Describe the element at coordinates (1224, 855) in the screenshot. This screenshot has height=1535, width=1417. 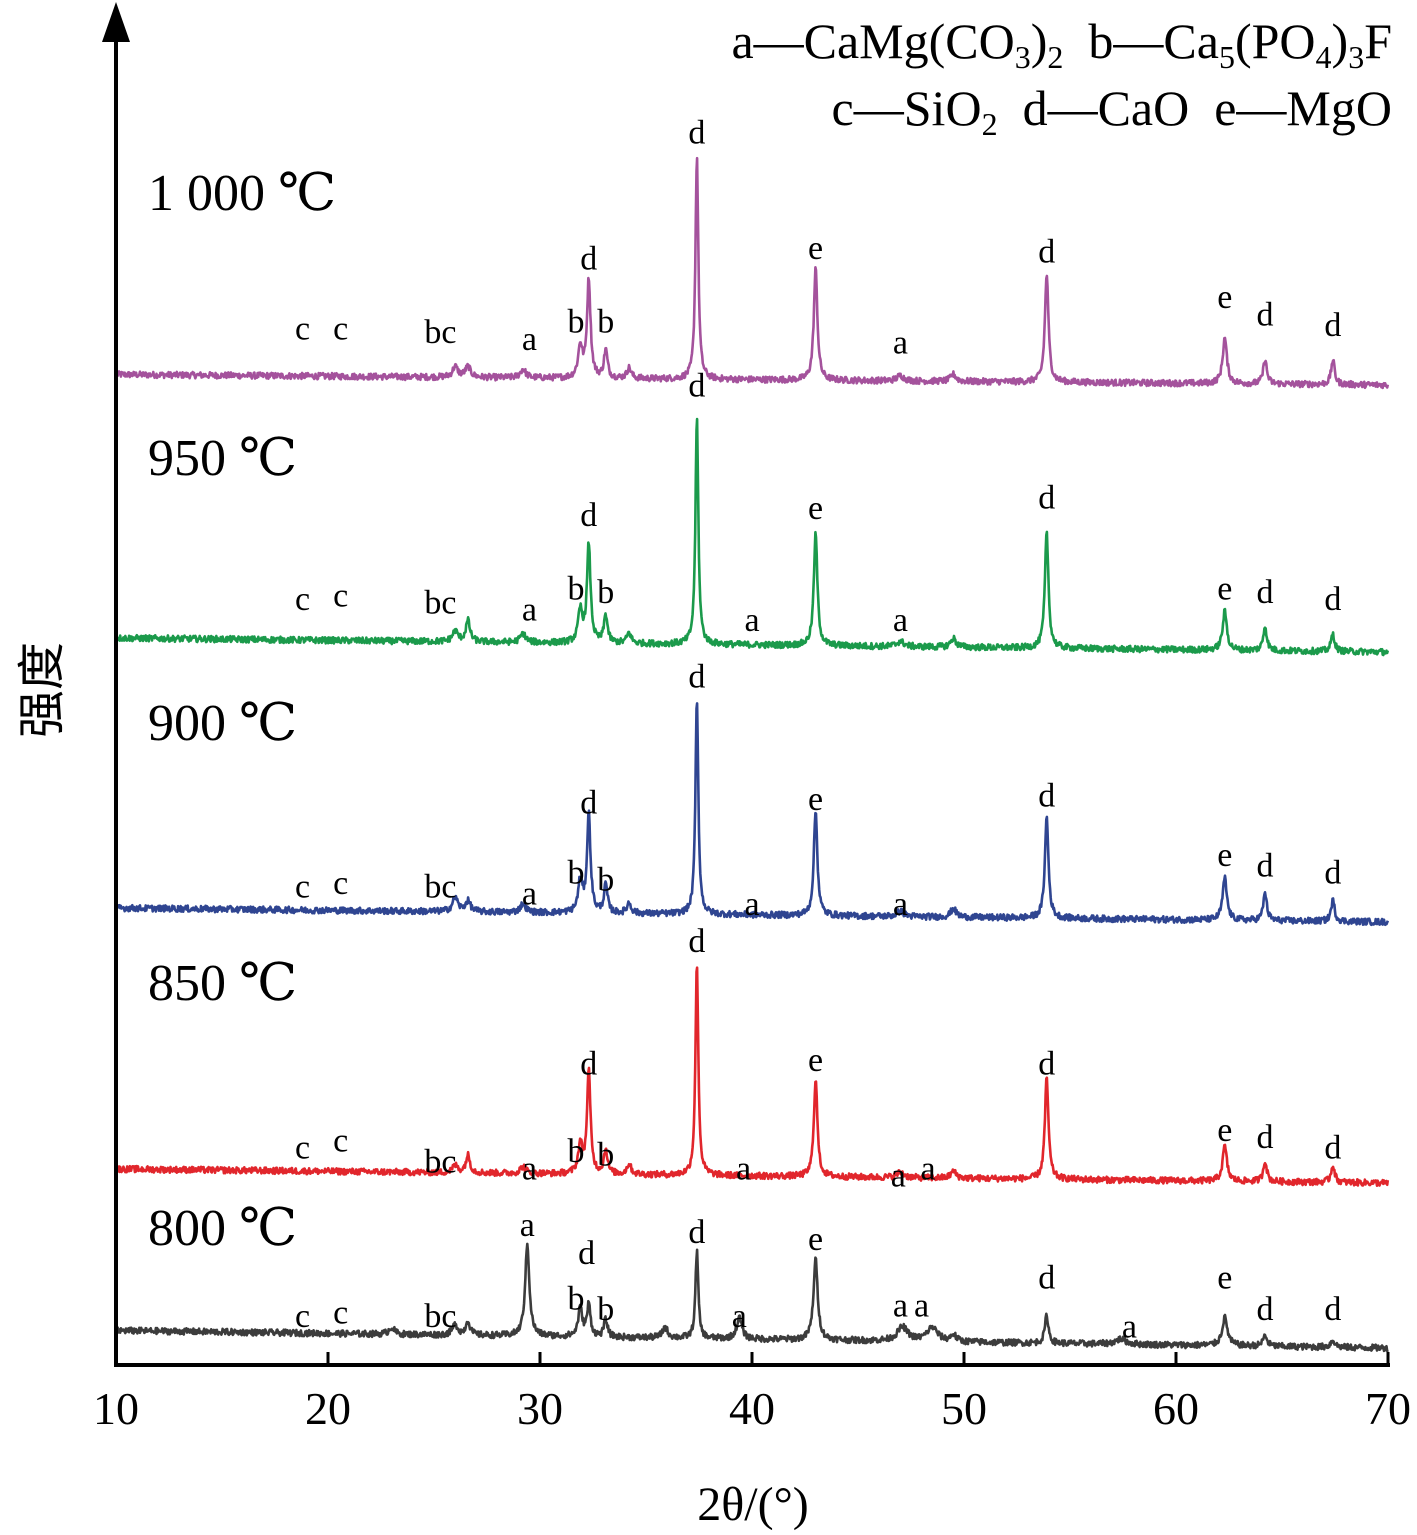
I see `peak-label-2-12: e` at that location.